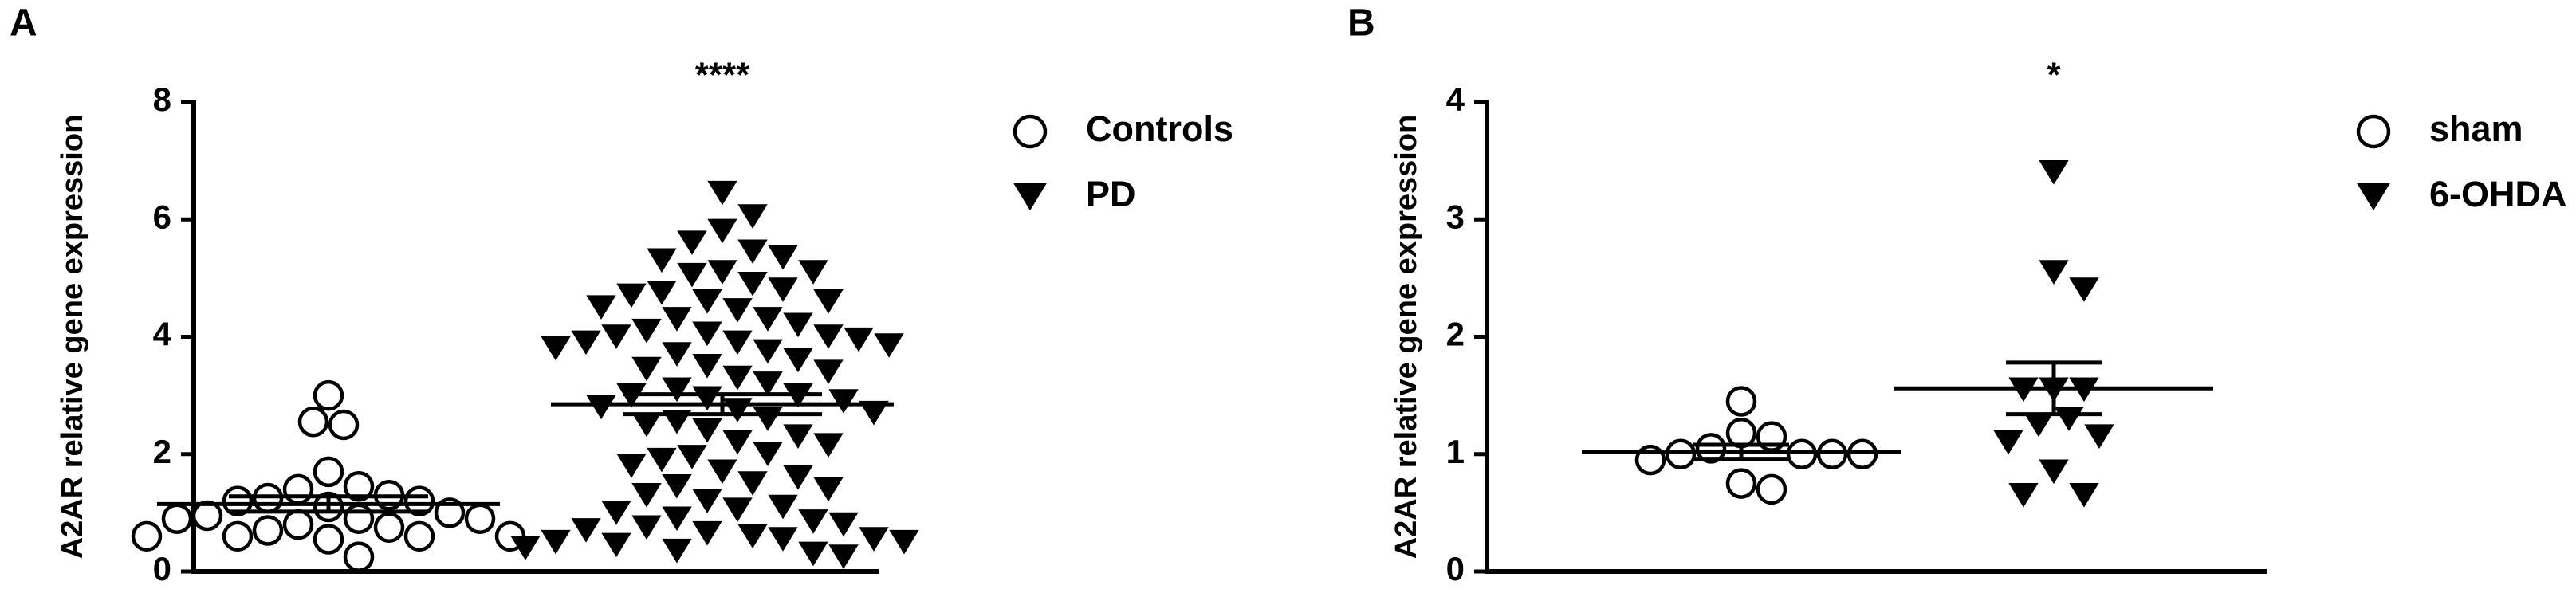 Image resolution: width=2576 pixels, height=597 pixels. Describe the element at coordinates (1455, 569) in the screenshot. I see `y-tick-label: 0` at that location.